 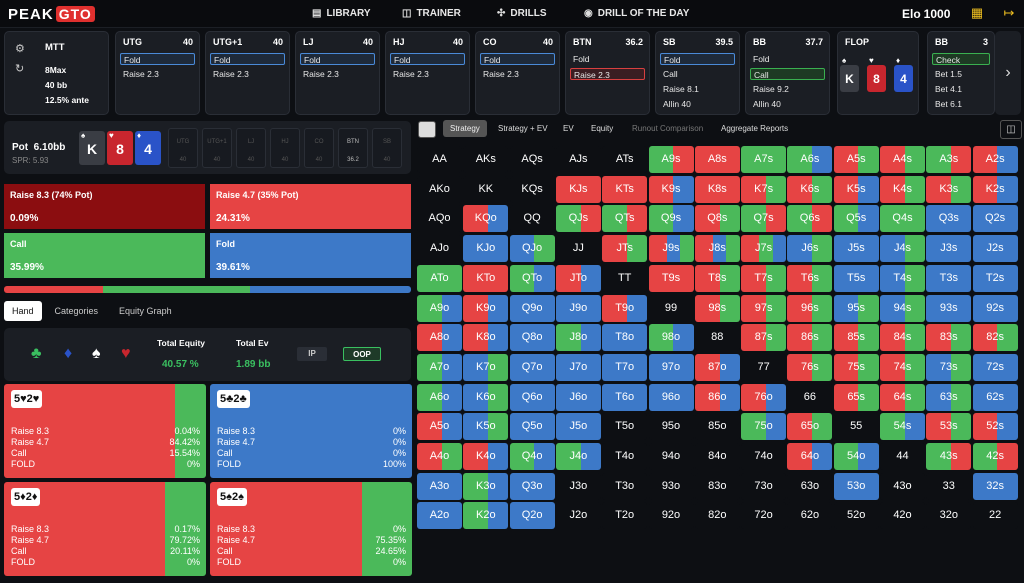 I want to click on hand-cell-j8o: J8o, so click(x=578, y=338).